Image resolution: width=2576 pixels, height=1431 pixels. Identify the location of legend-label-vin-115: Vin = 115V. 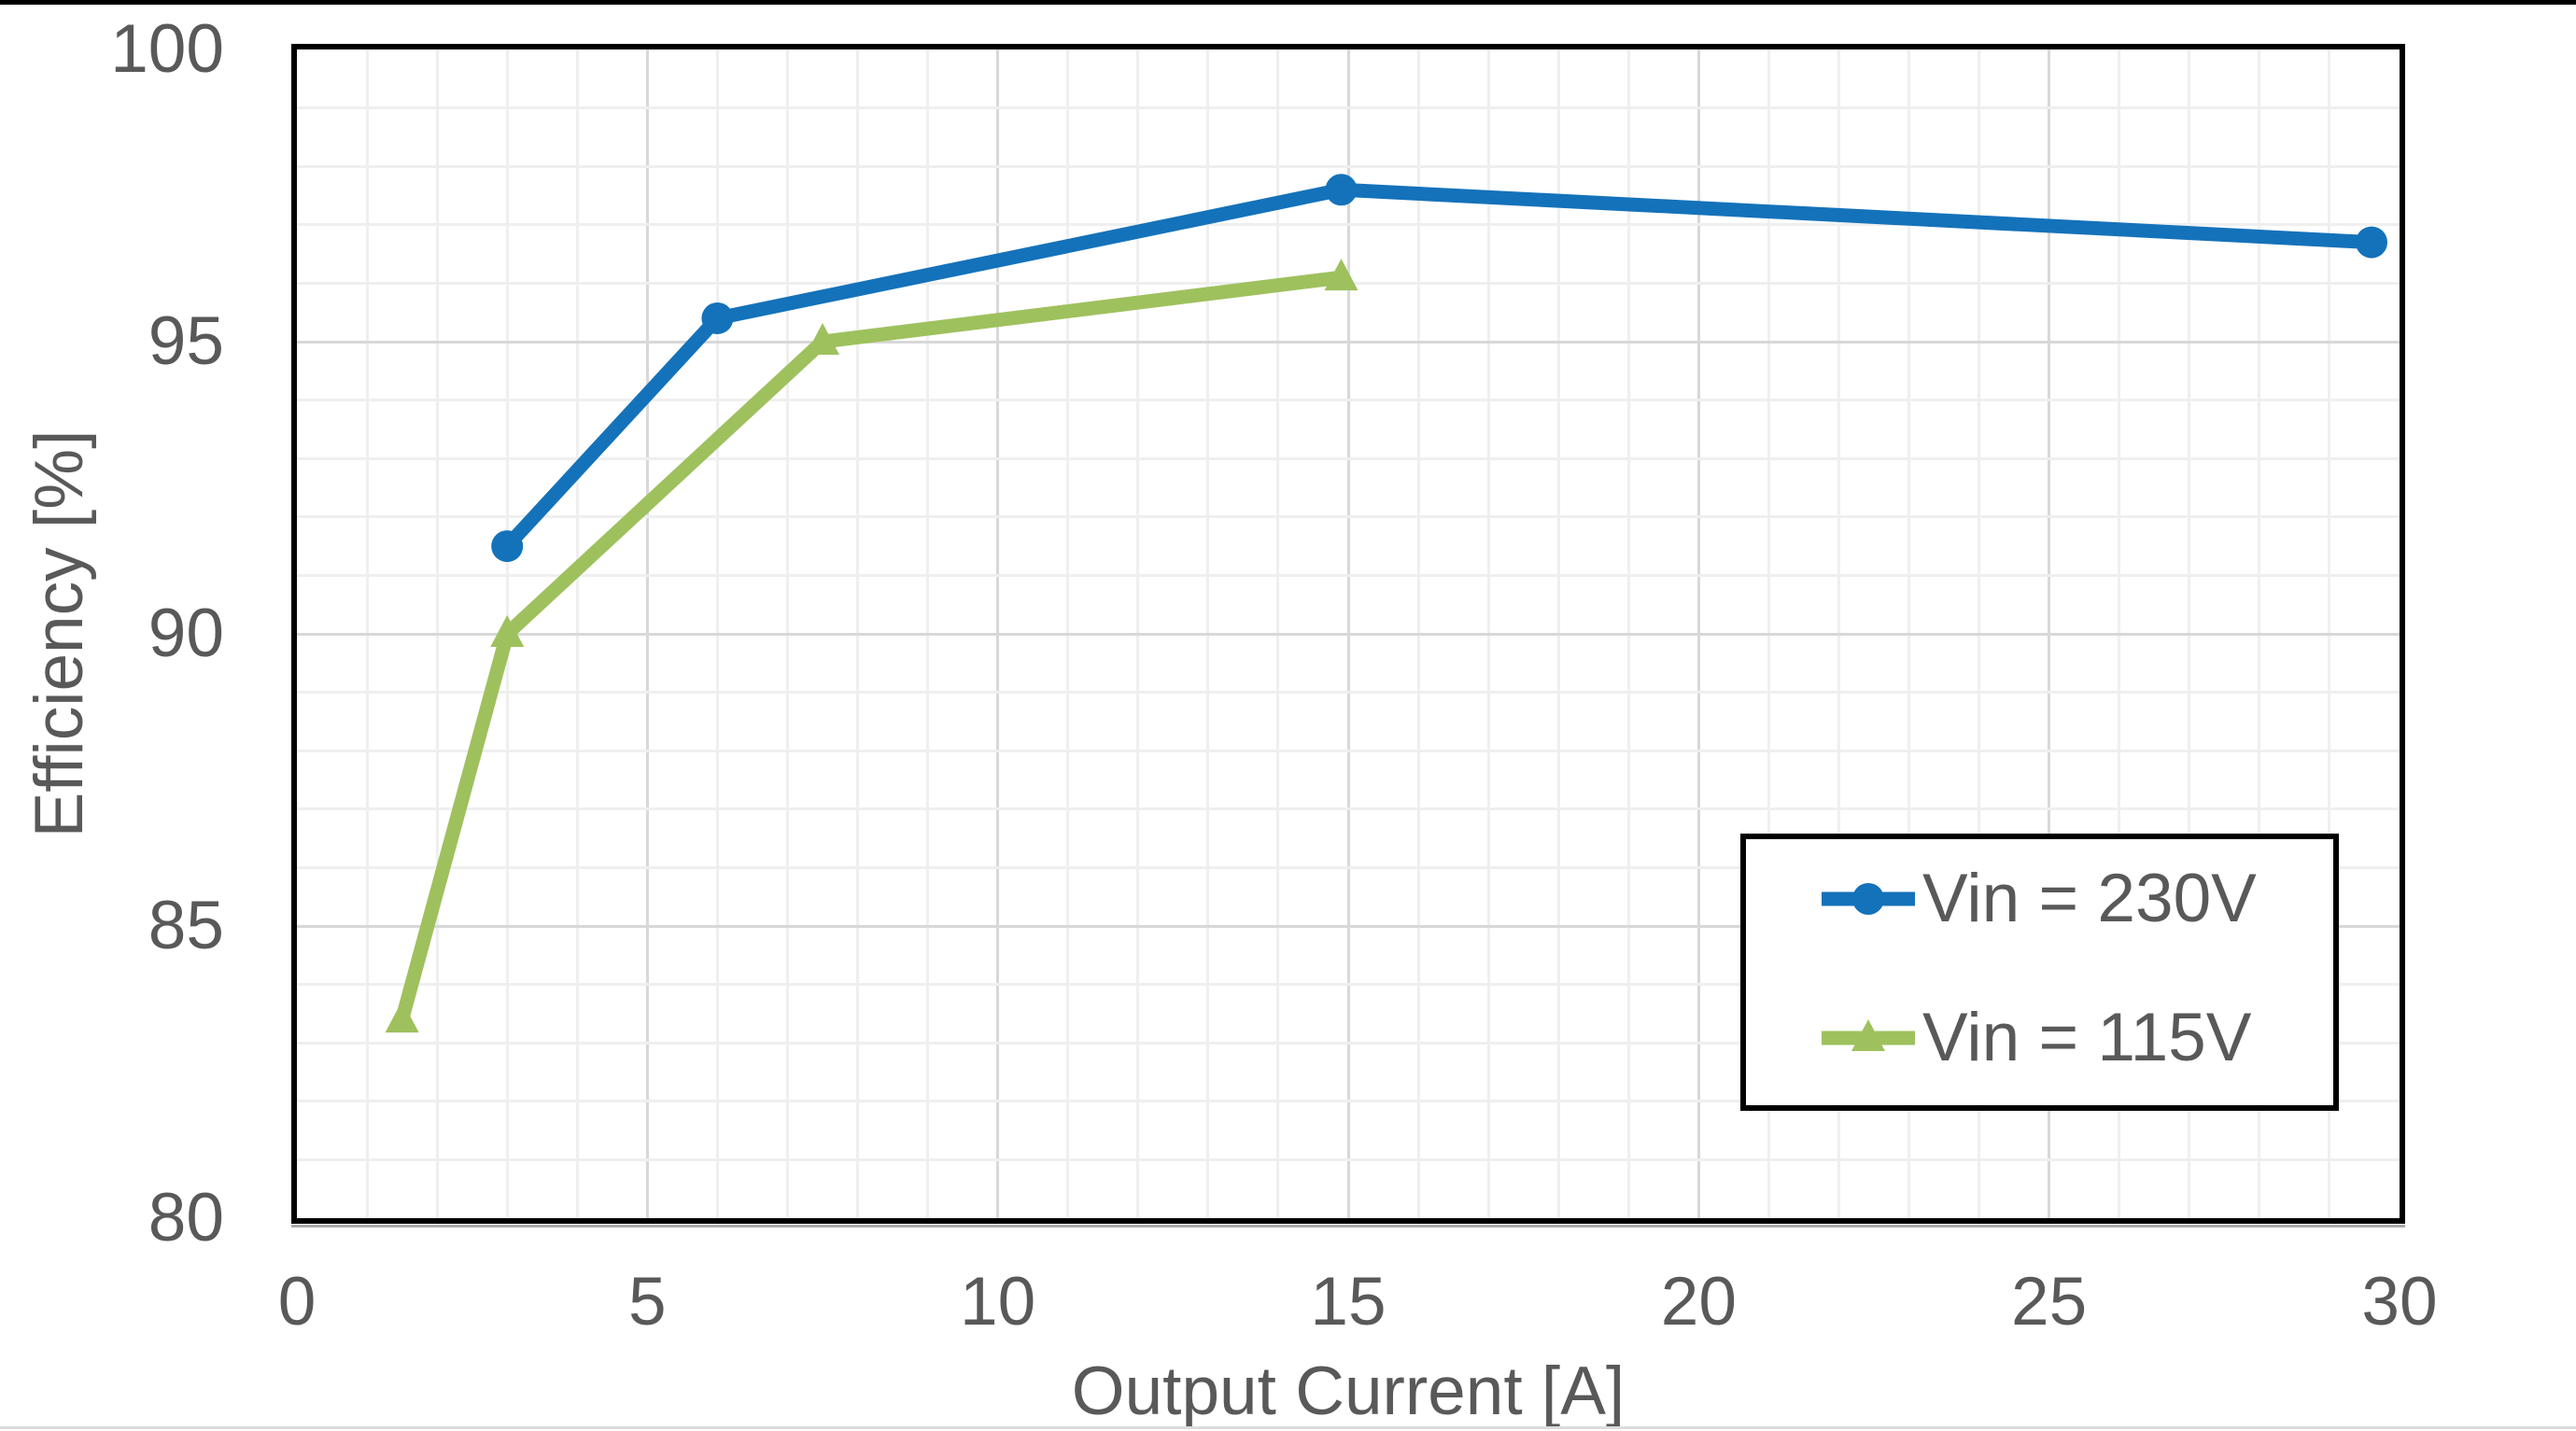
(2087, 1037).